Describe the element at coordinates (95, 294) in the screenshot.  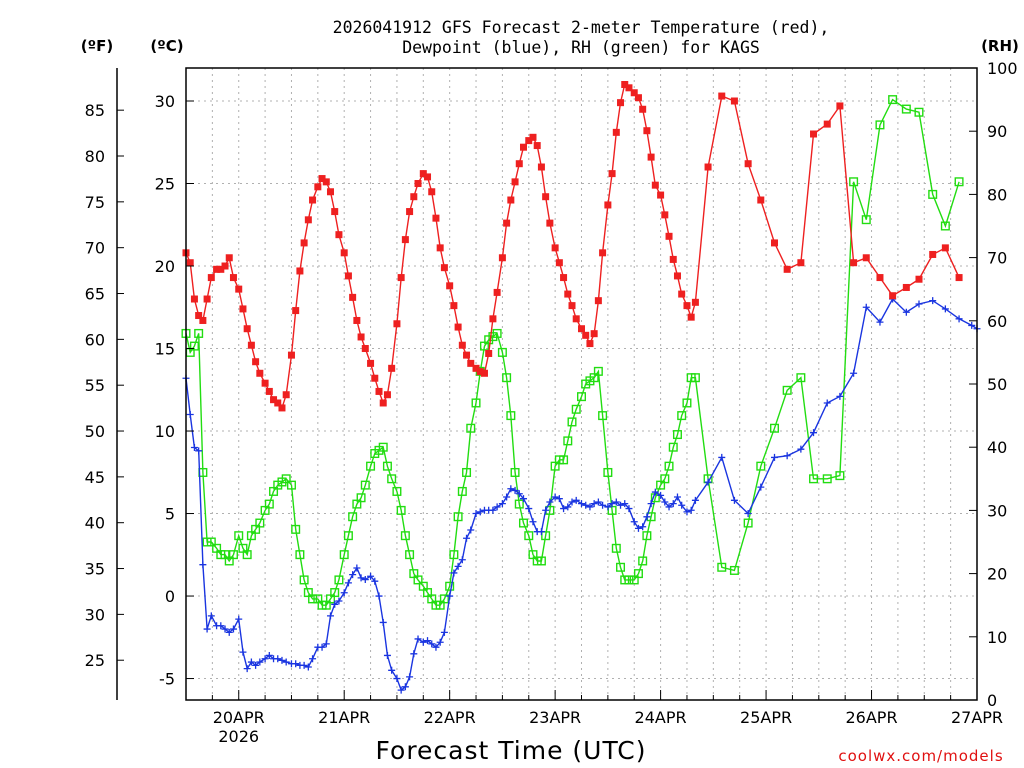
I see `fahrenheit-tick-label: 65` at that location.